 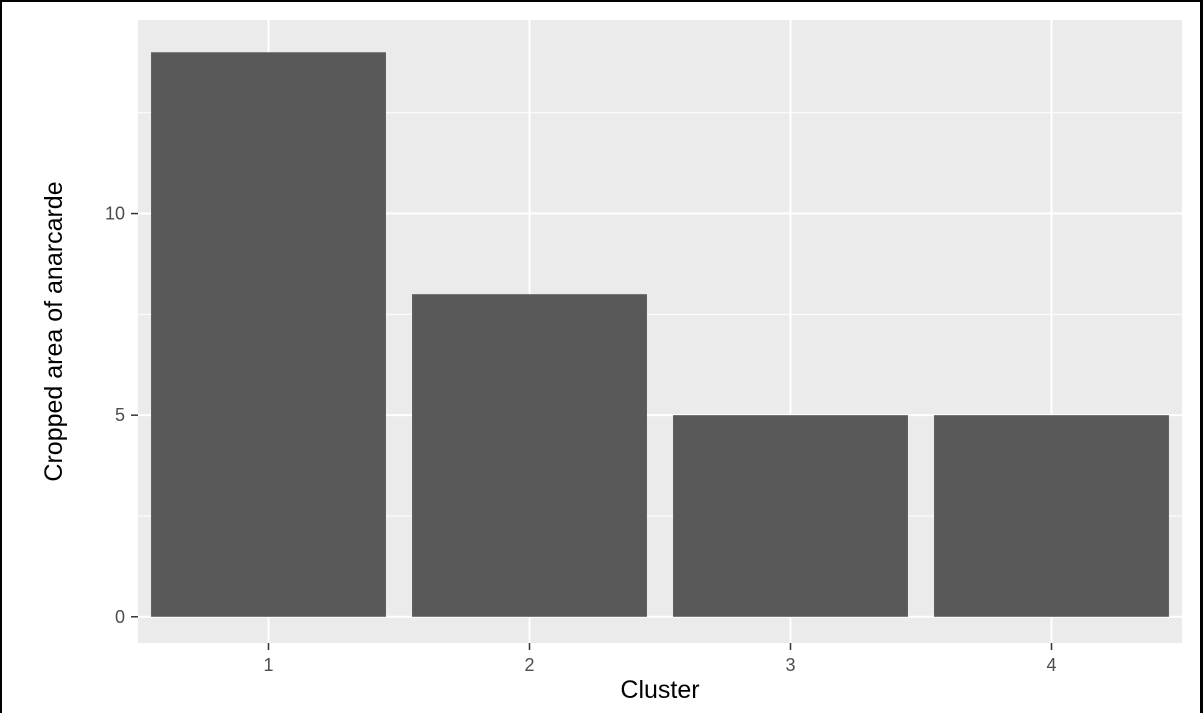 I want to click on x-tick-label: 1, so click(x=268, y=665).